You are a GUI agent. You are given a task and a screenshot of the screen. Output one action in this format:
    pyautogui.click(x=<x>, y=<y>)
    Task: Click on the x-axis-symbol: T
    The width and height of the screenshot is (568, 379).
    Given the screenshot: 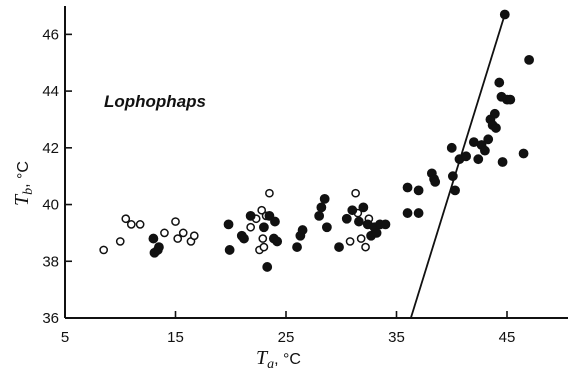 What is the action you would take?
    pyautogui.click(x=262, y=358)
    